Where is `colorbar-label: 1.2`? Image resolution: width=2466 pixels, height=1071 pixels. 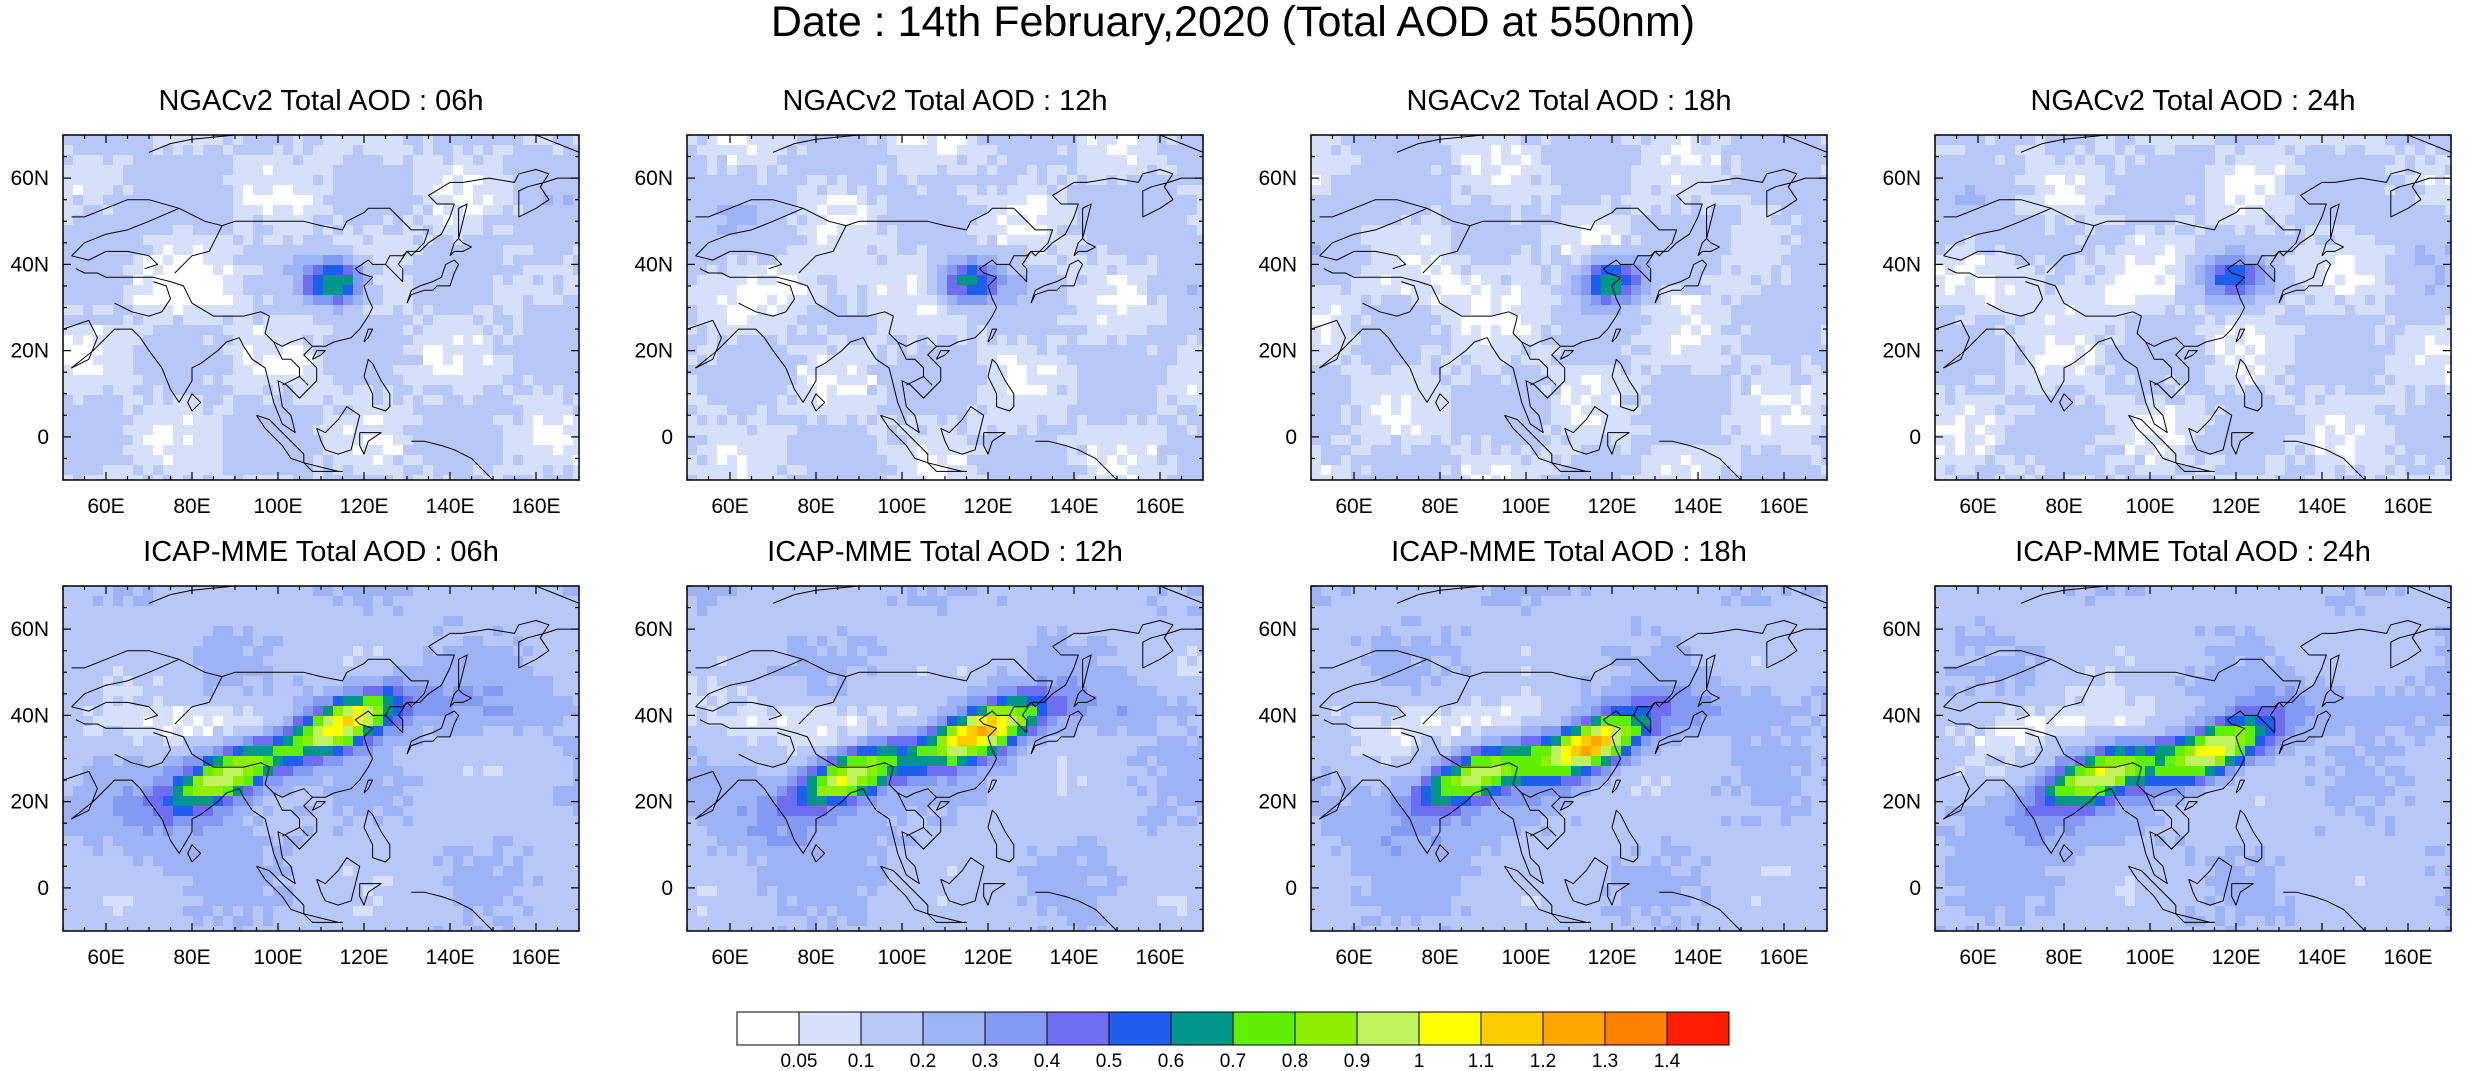 colorbar-label: 1.2 is located at coordinates (1543, 1061).